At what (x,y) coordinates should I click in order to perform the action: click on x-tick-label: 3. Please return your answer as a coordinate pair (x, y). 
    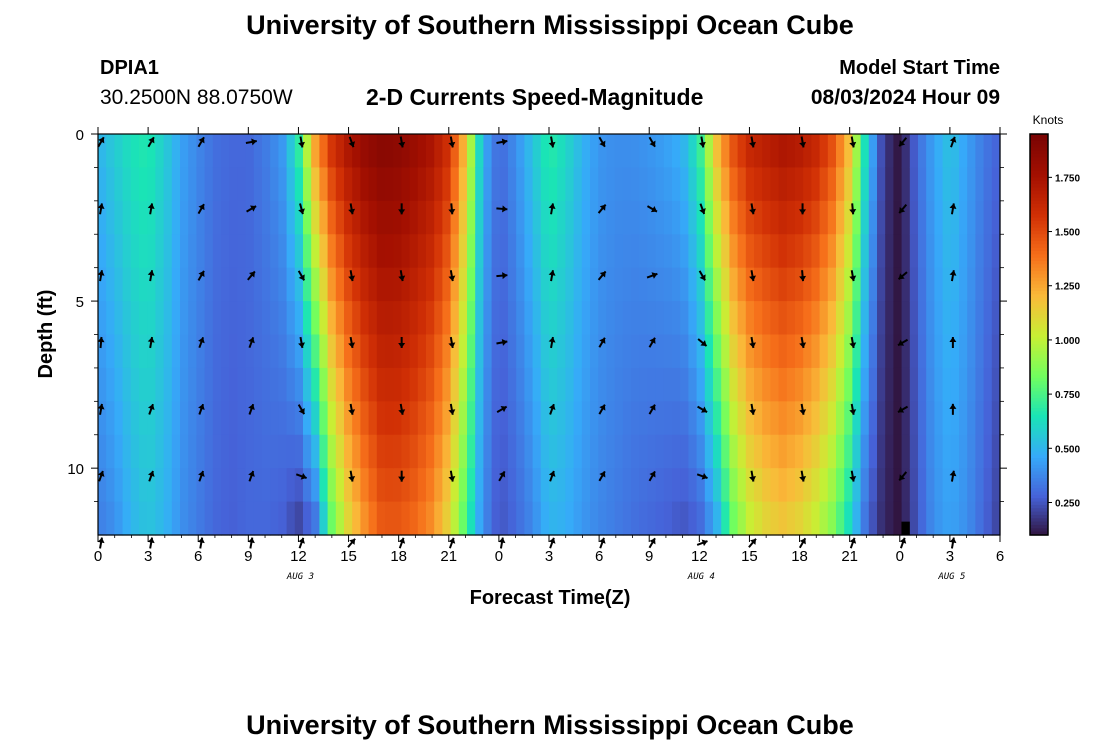
    Looking at the image, I should click on (148, 556).